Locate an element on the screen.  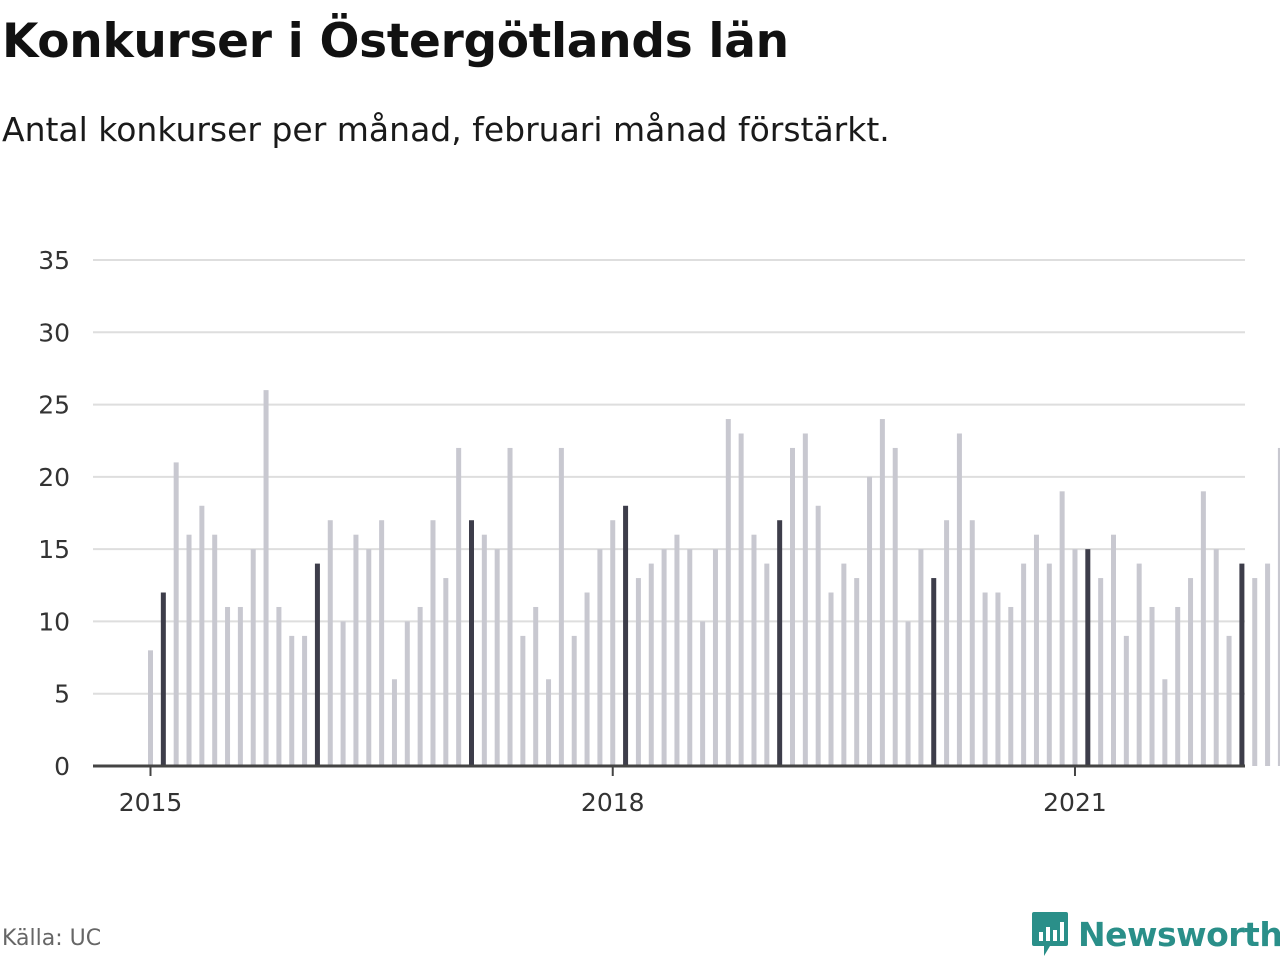
y-tick-label: 20 is located at coordinates (54, 477).